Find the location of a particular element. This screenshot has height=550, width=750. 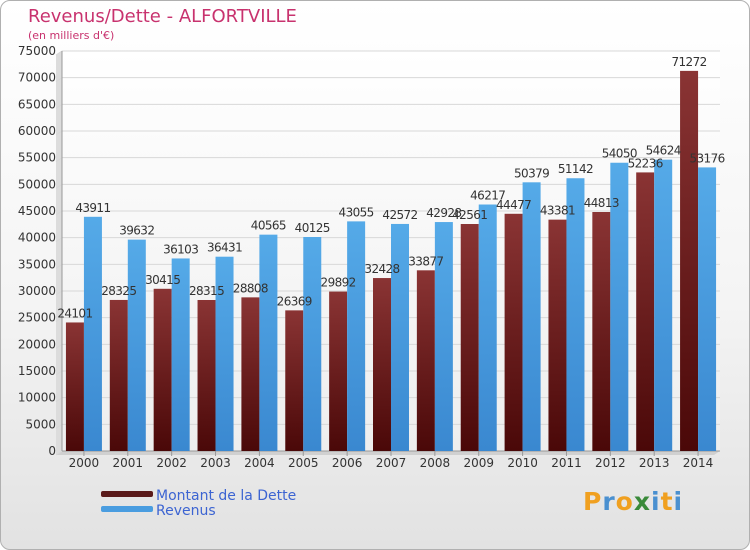

y-tick-label: 55000 is located at coordinates (37, 158).